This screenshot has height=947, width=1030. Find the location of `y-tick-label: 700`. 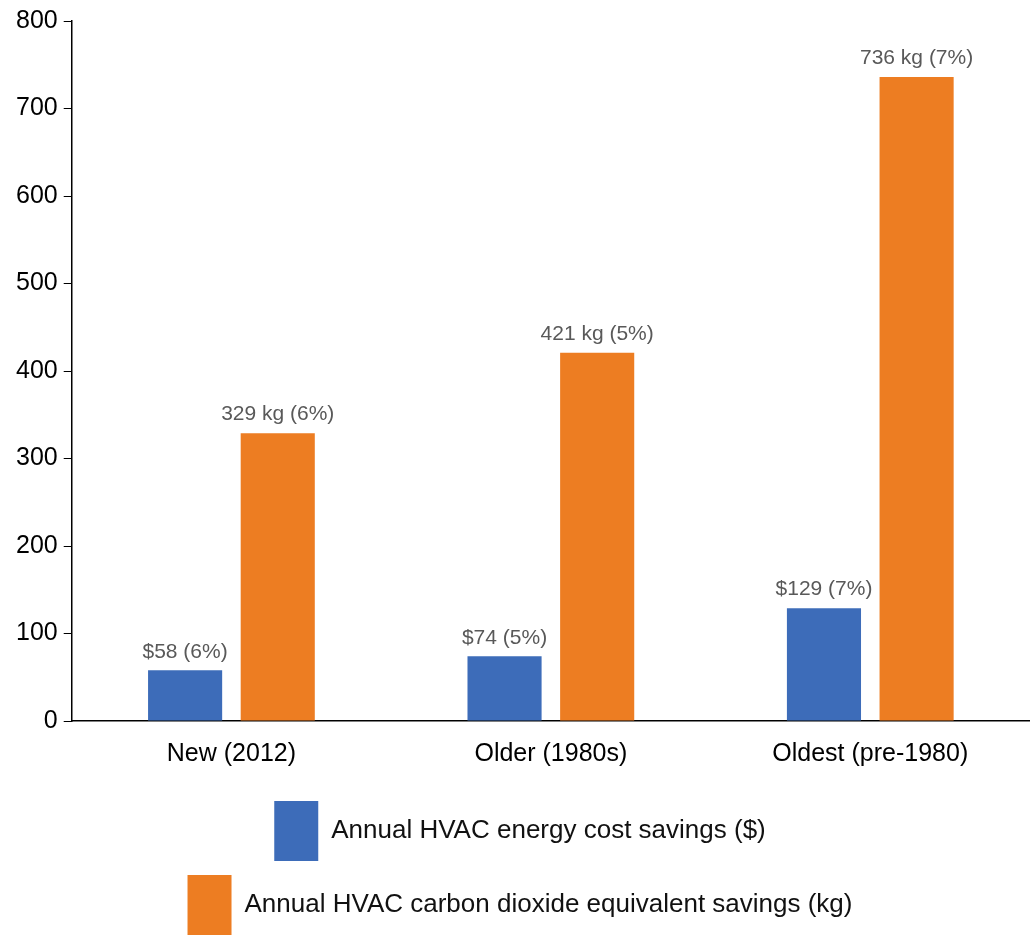

y-tick-label: 700 is located at coordinates (36, 106).